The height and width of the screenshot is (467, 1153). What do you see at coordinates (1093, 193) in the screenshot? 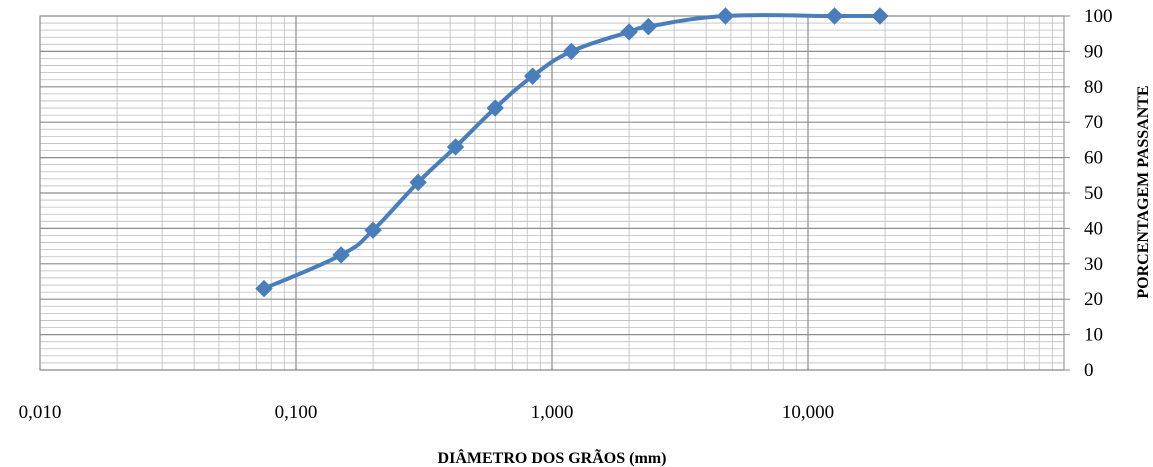
I see `y-tick-label: 50` at bounding box center [1093, 193].